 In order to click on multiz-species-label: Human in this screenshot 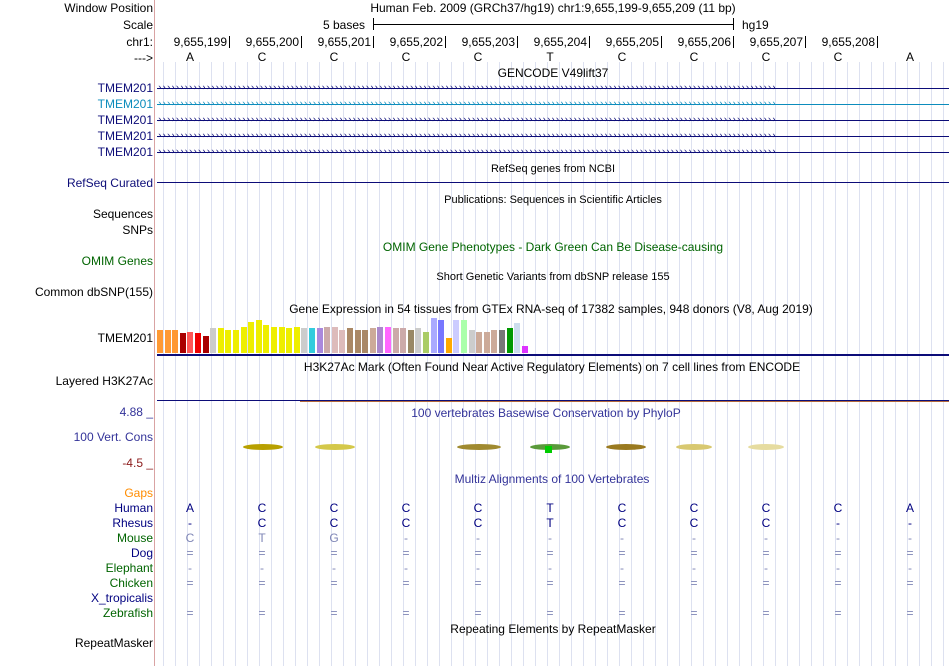, I will do `click(133, 508)`.